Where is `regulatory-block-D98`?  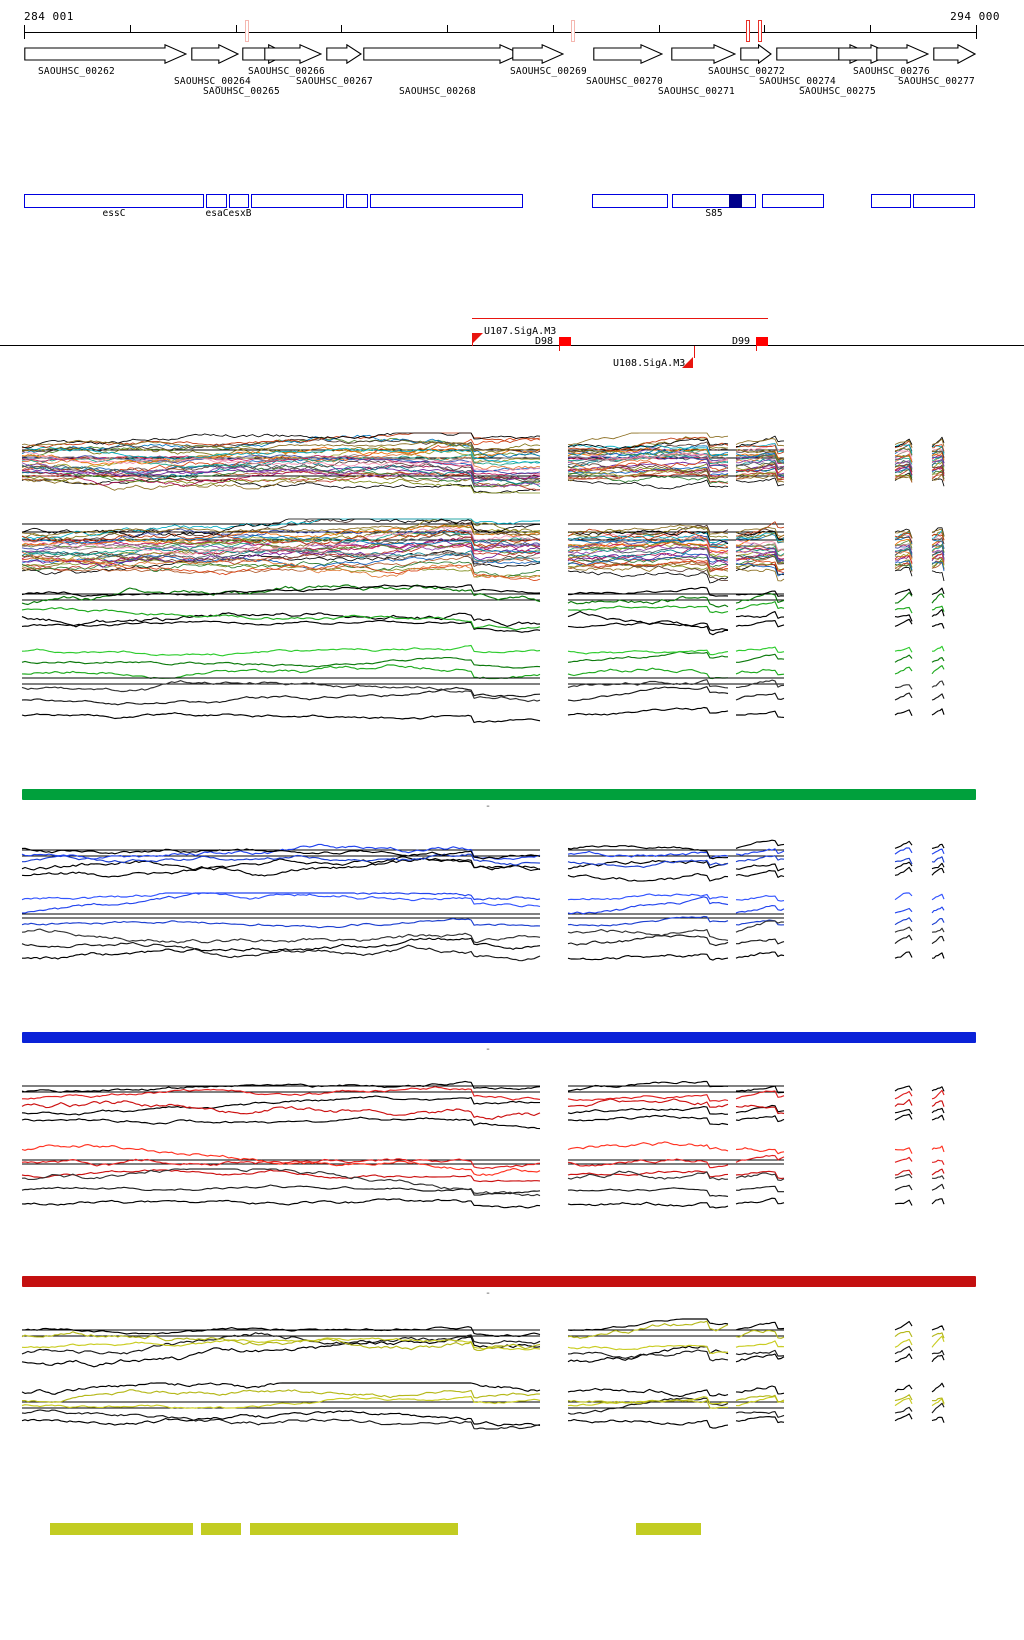
regulatory-block-D98 is located at coordinates (565, 341).